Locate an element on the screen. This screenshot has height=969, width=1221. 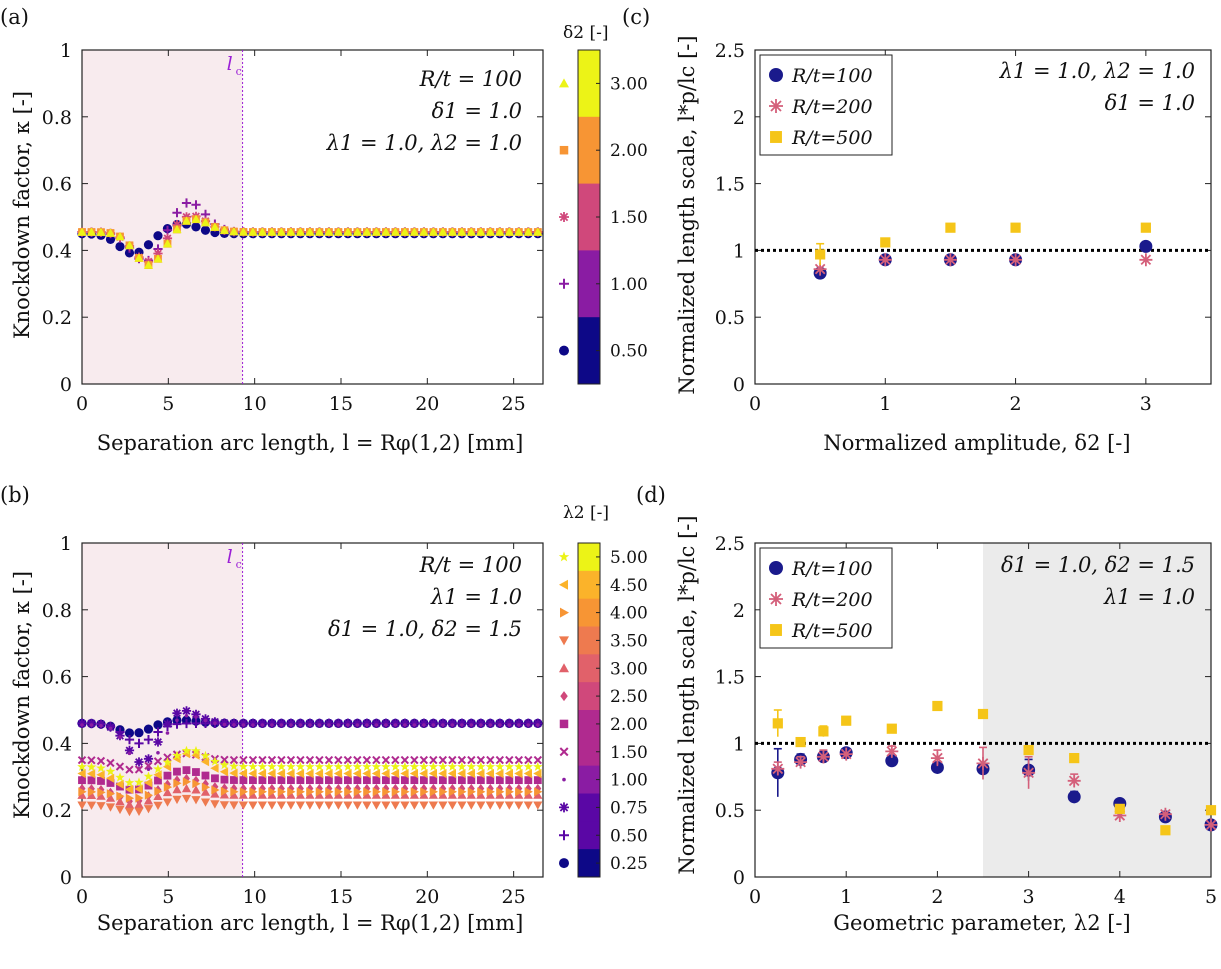
panel-a-annotation-2: δ1 = 1.0 is located at coordinates (477, 111).